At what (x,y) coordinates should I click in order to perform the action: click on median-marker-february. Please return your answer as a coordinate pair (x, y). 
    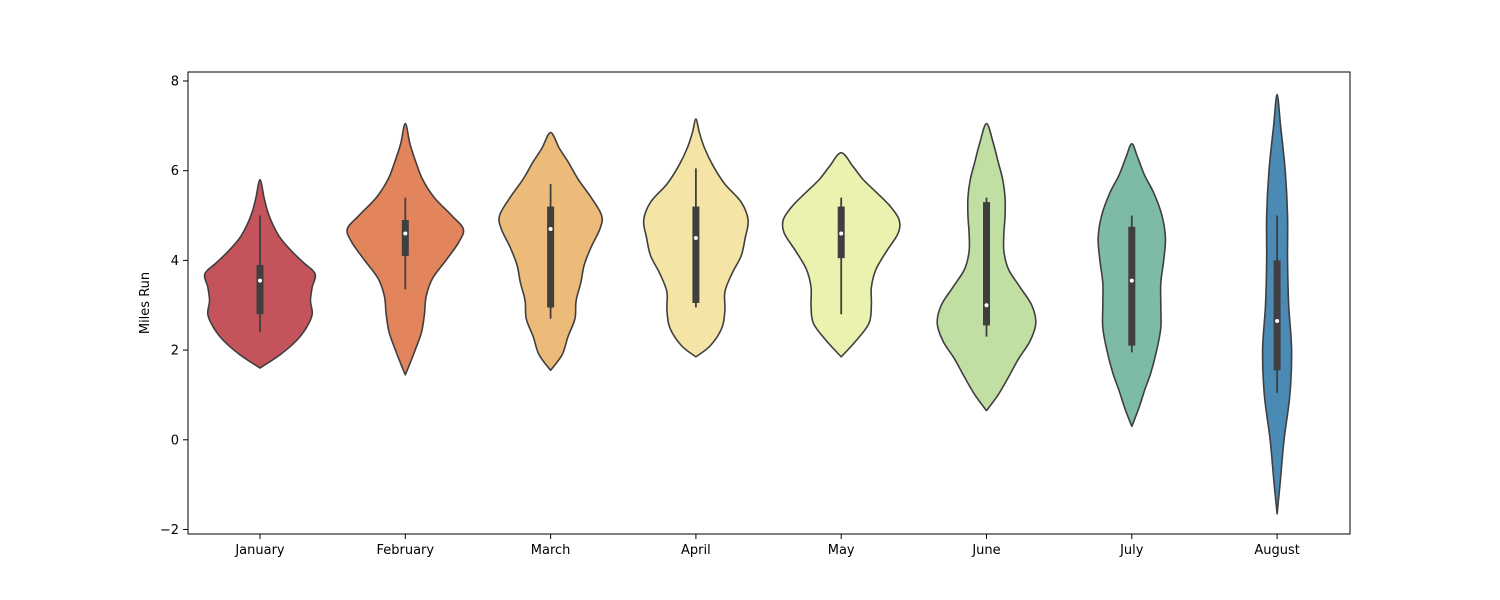
    Looking at the image, I should click on (405, 233).